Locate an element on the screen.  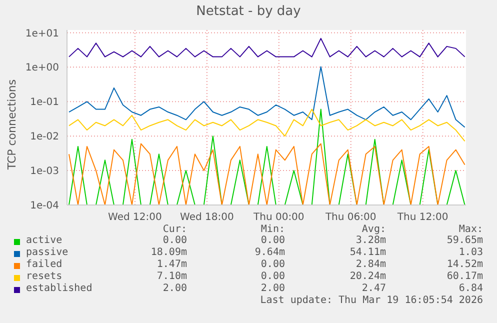
text: 7.10m is located at coordinates (171, 276).